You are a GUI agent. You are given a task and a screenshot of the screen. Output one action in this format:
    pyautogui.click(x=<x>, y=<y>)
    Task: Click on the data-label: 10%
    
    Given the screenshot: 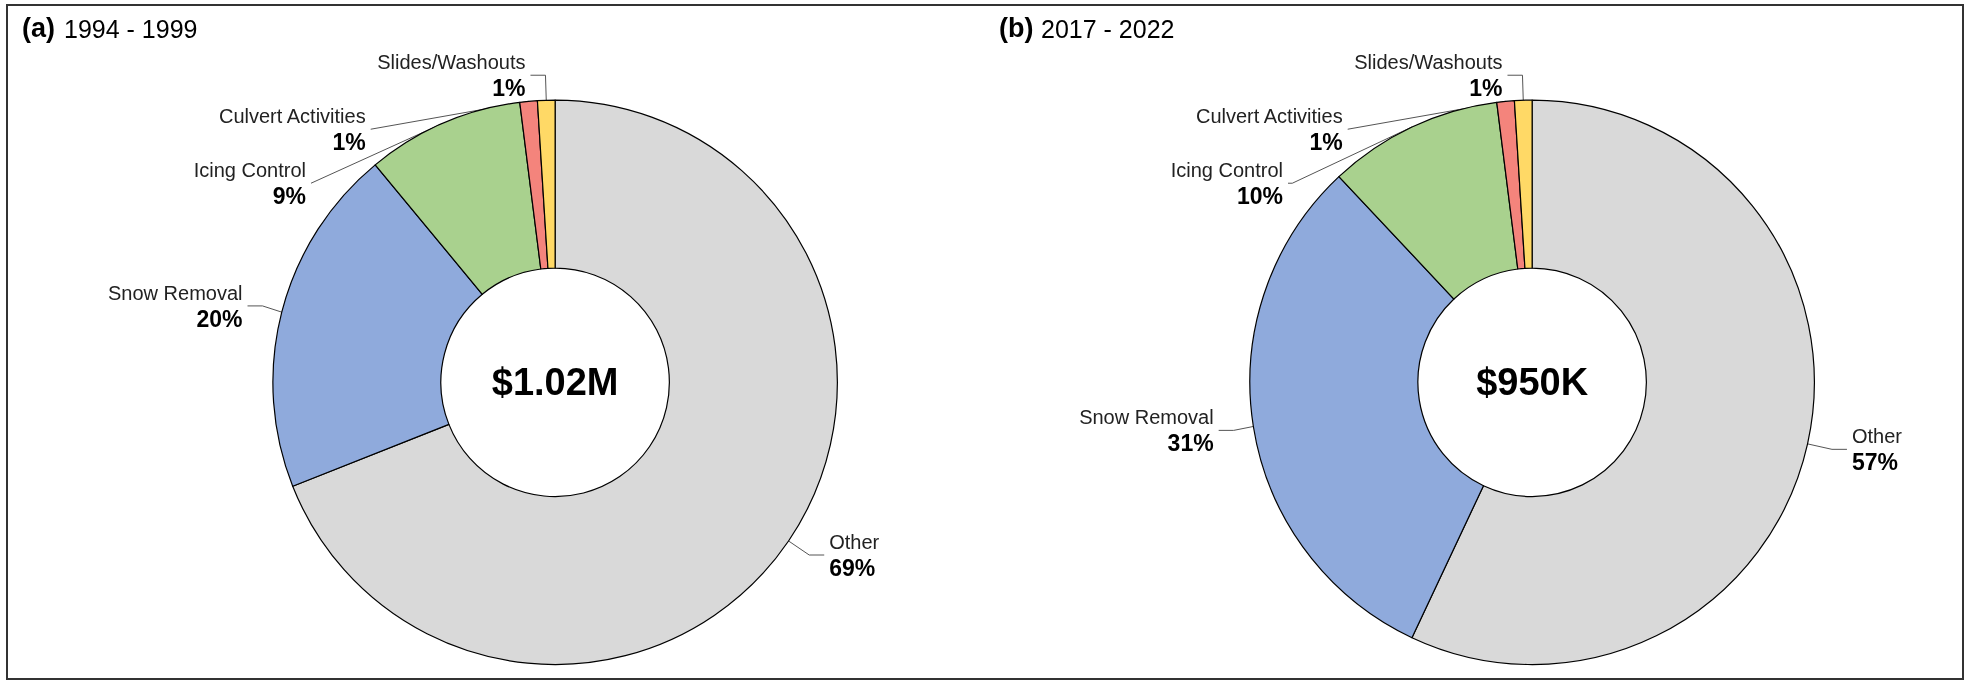 What is the action you would take?
    pyautogui.click(x=1259, y=196)
    